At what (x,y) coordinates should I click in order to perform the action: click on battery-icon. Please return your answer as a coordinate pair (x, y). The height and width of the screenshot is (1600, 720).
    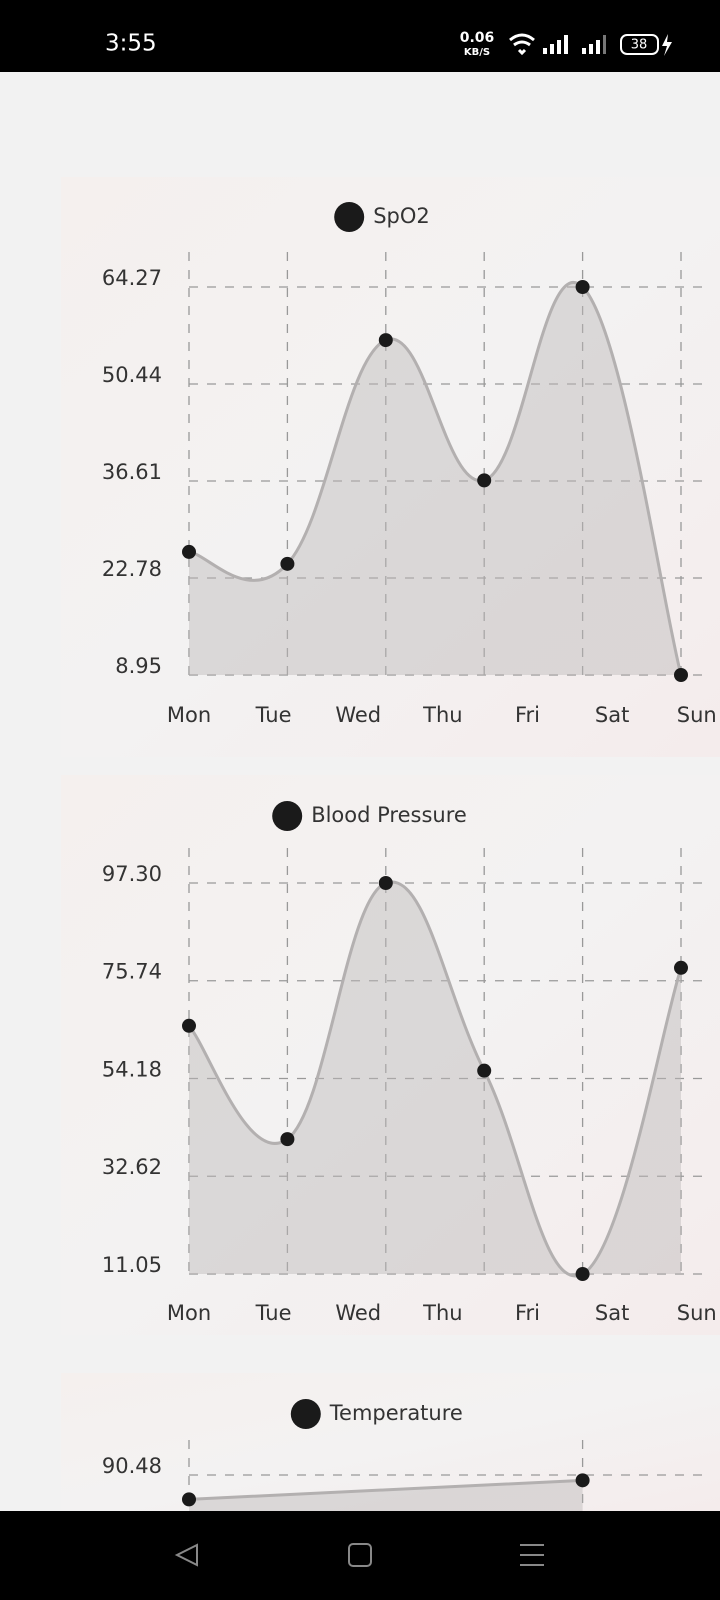
    Looking at the image, I should click on (639, 44).